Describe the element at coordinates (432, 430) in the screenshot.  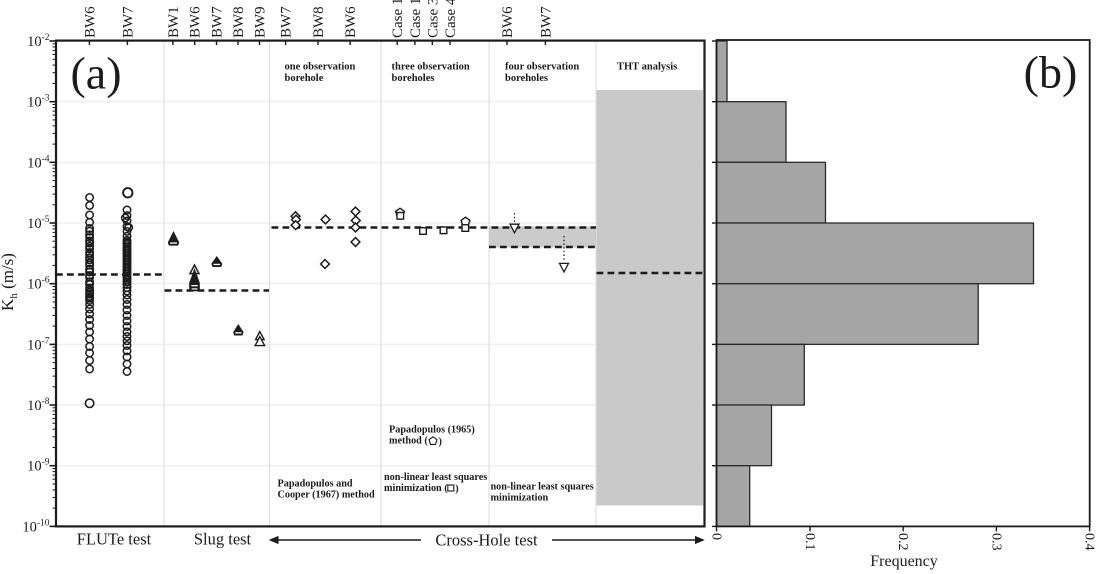
I see `svg-text: Papadopulos (1965)` at that location.